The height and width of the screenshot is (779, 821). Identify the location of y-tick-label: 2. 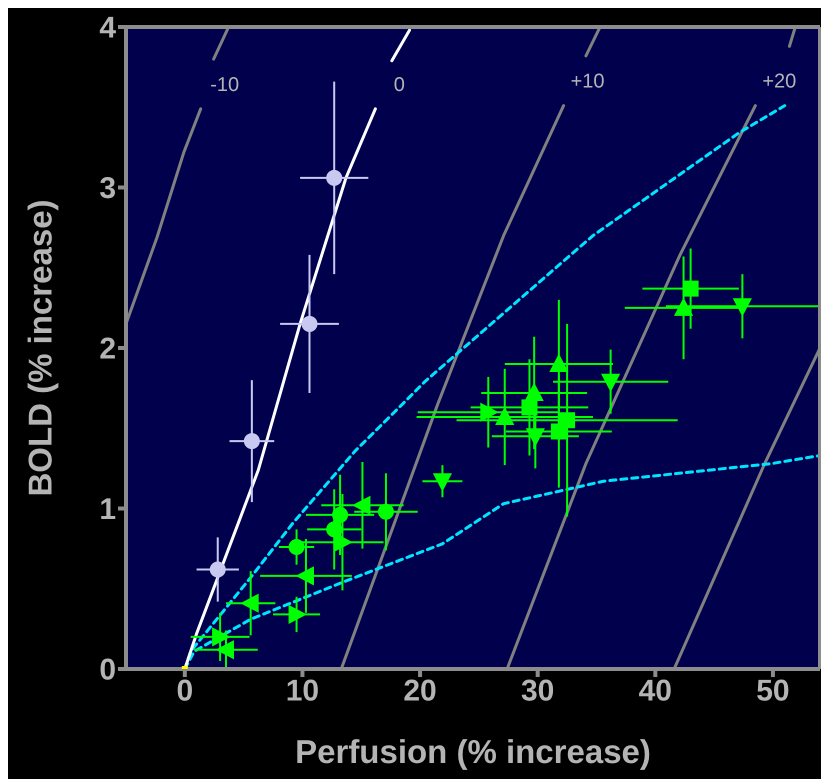
(107, 349).